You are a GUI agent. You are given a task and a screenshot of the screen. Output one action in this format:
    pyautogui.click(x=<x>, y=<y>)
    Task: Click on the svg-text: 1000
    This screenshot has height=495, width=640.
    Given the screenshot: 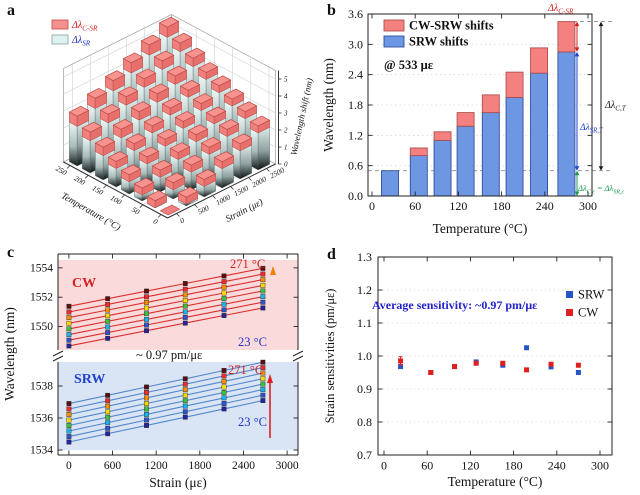 What is the action you would take?
    pyautogui.click(x=223, y=199)
    